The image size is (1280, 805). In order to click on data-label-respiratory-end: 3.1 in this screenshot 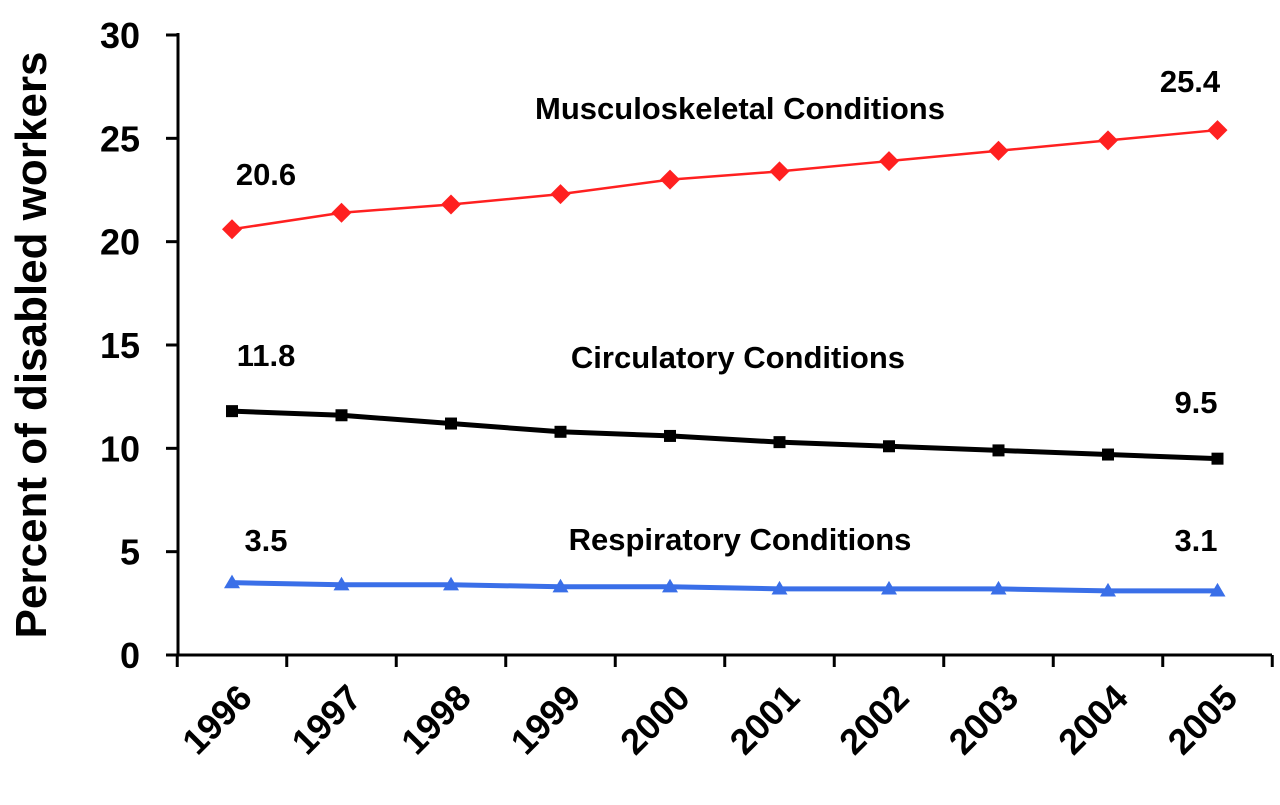, I will do `click(1195, 540)`.